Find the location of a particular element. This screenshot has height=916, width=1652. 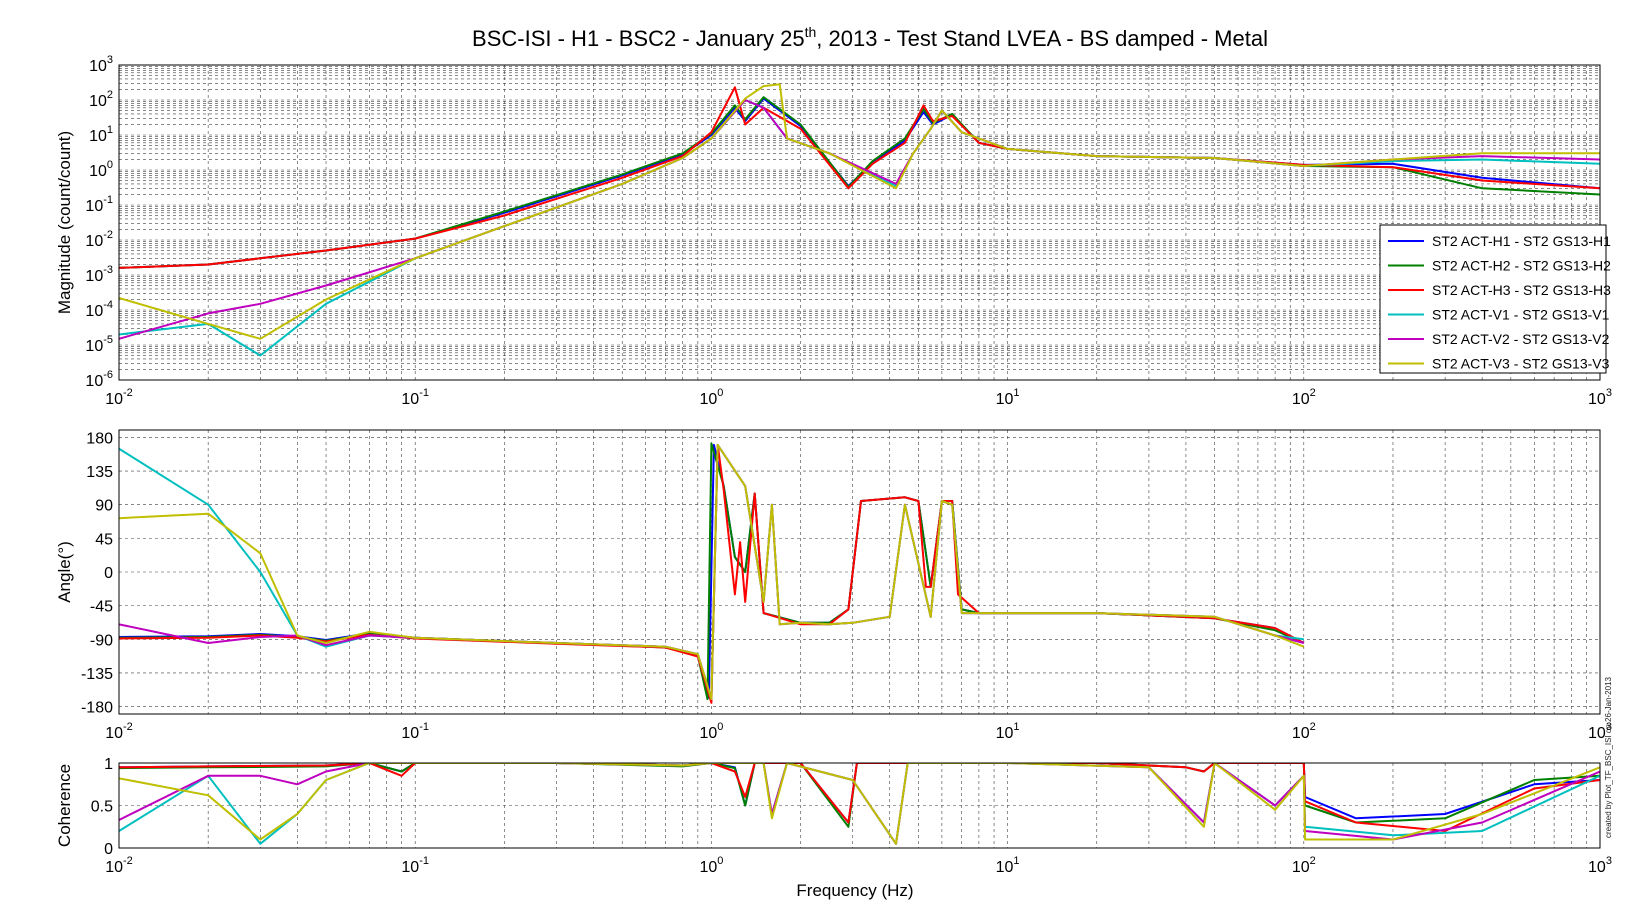

axes-frame-coherence is located at coordinates (859, 805).